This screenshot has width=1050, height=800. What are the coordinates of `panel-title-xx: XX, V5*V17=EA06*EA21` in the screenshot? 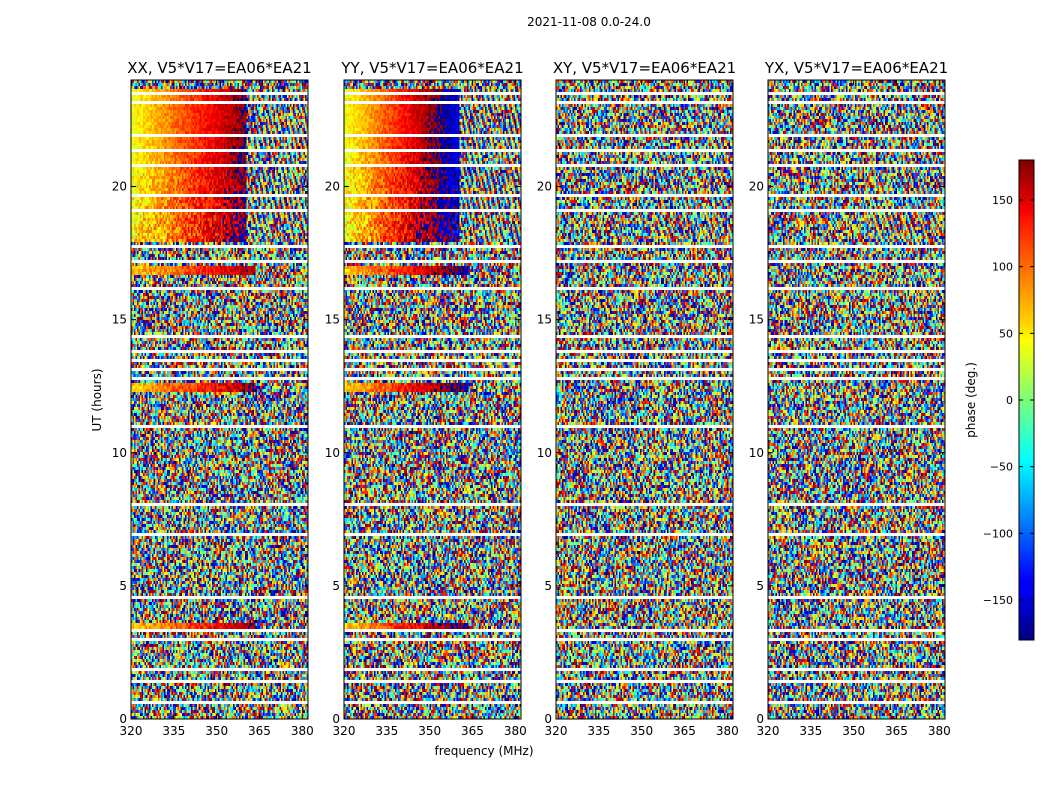 It's located at (219, 68).